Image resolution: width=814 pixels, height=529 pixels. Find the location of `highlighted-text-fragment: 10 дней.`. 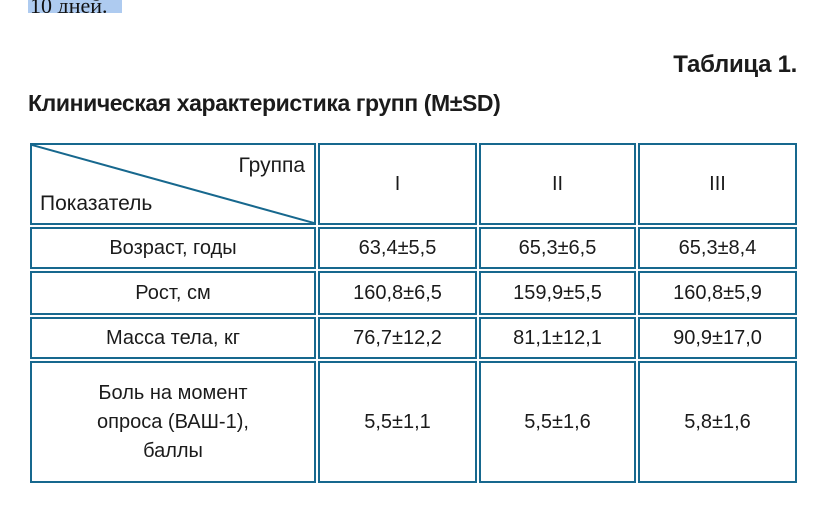

highlighted-text-fragment: 10 дней. is located at coordinates (75, 6).